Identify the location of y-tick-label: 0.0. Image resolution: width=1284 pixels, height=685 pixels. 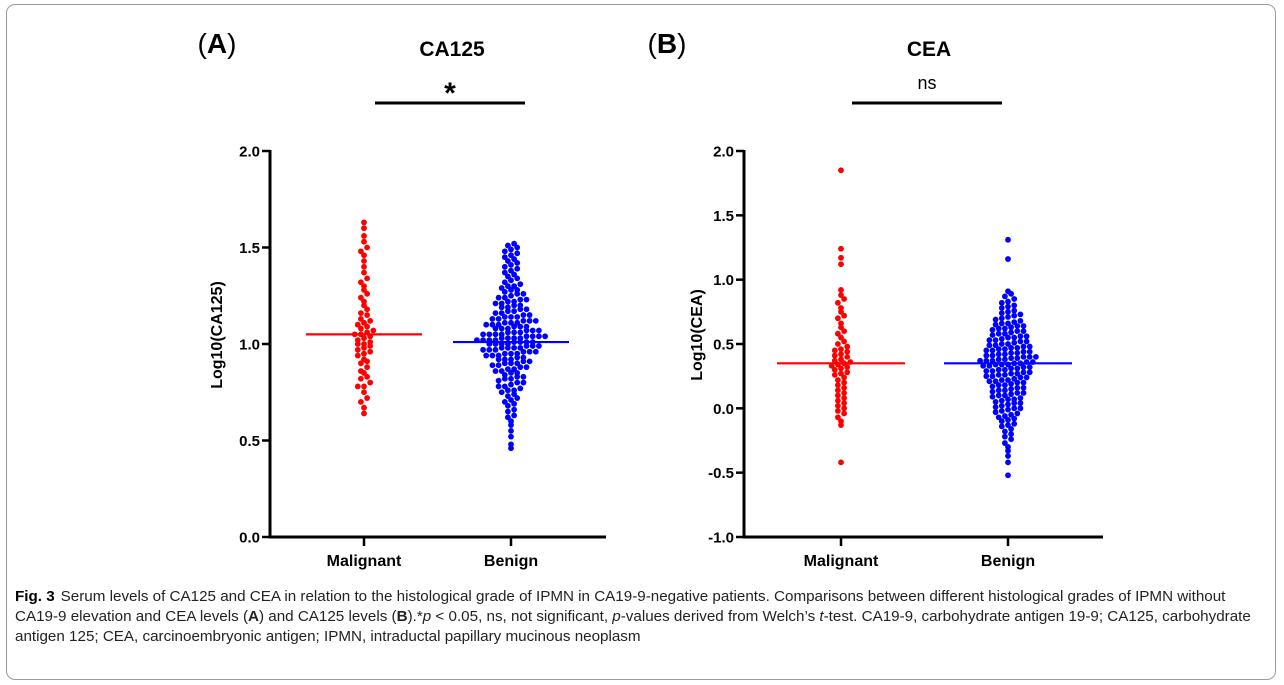
(249, 538).